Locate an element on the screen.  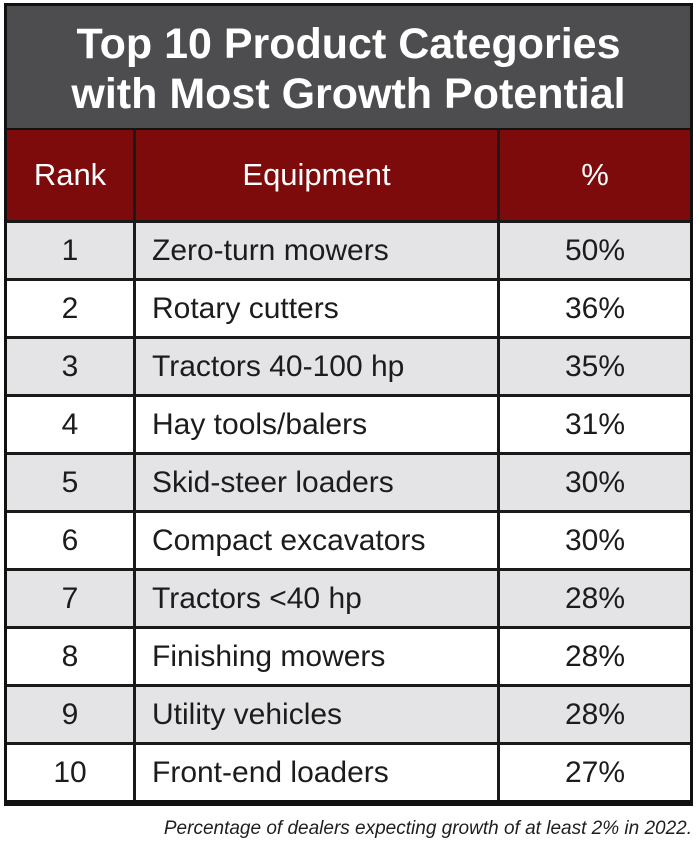
rank-cell: 2 is located at coordinates (71, 310).